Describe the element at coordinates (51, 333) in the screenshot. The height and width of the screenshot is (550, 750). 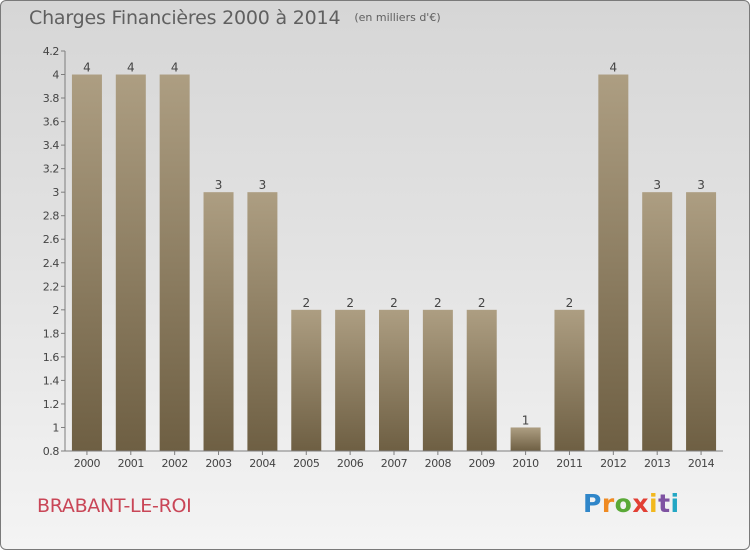
I see `y-tick-label: 1.8` at that location.